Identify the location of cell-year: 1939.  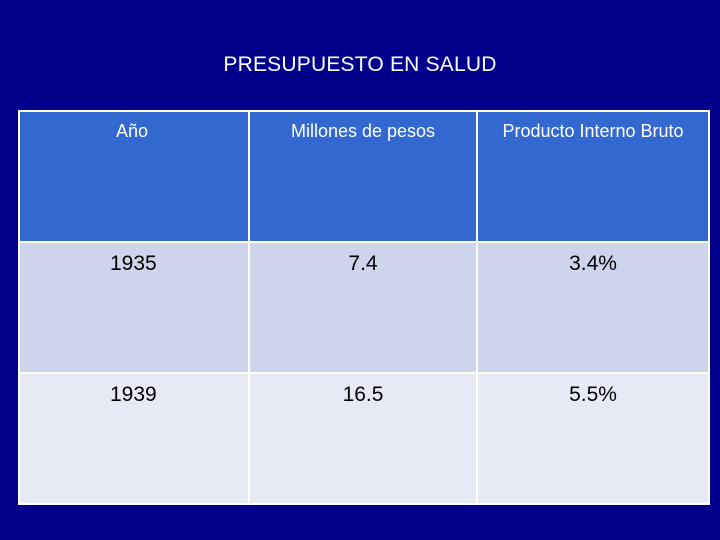
(134, 438).